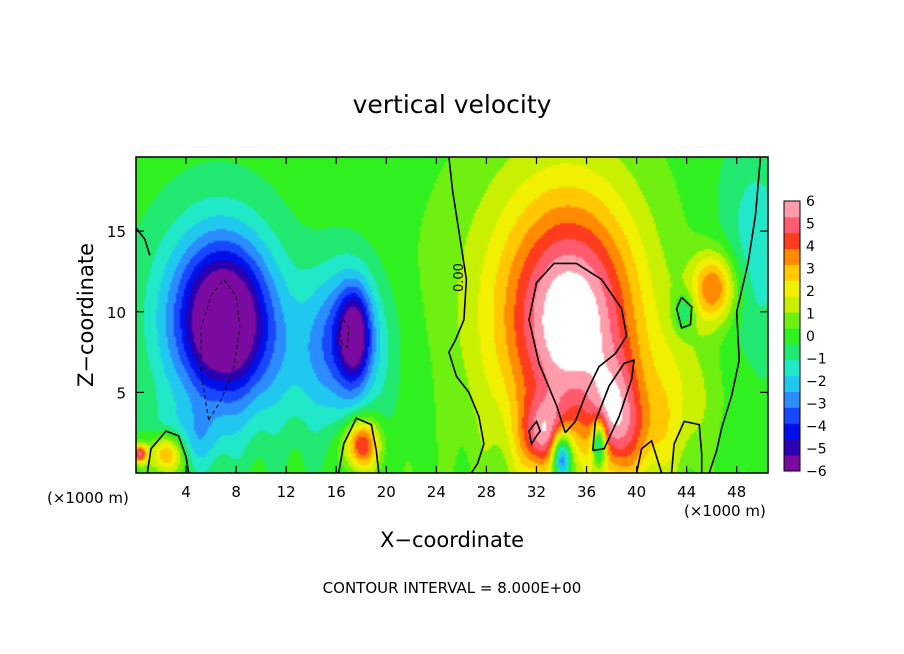 The width and height of the screenshot is (904, 654). Describe the element at coordinates (816, 472) in the screenshot. I see `colorbar-tick-label: −6` at that location.